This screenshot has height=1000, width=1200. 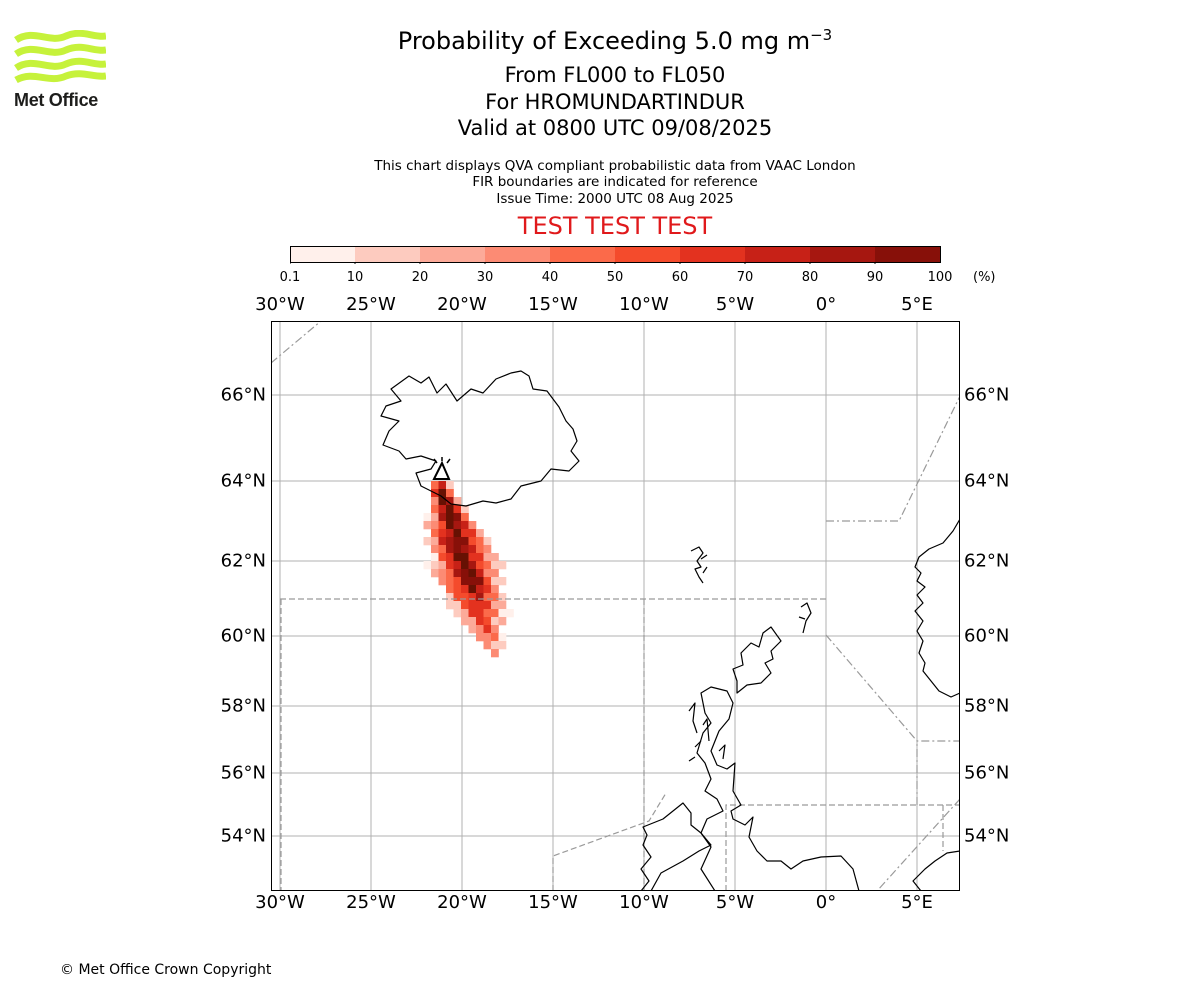 What do you see at coordinates (875, 277) in the screenshot?
I see `colorbar-tick-label: 90` at bounding box center [875, 277].